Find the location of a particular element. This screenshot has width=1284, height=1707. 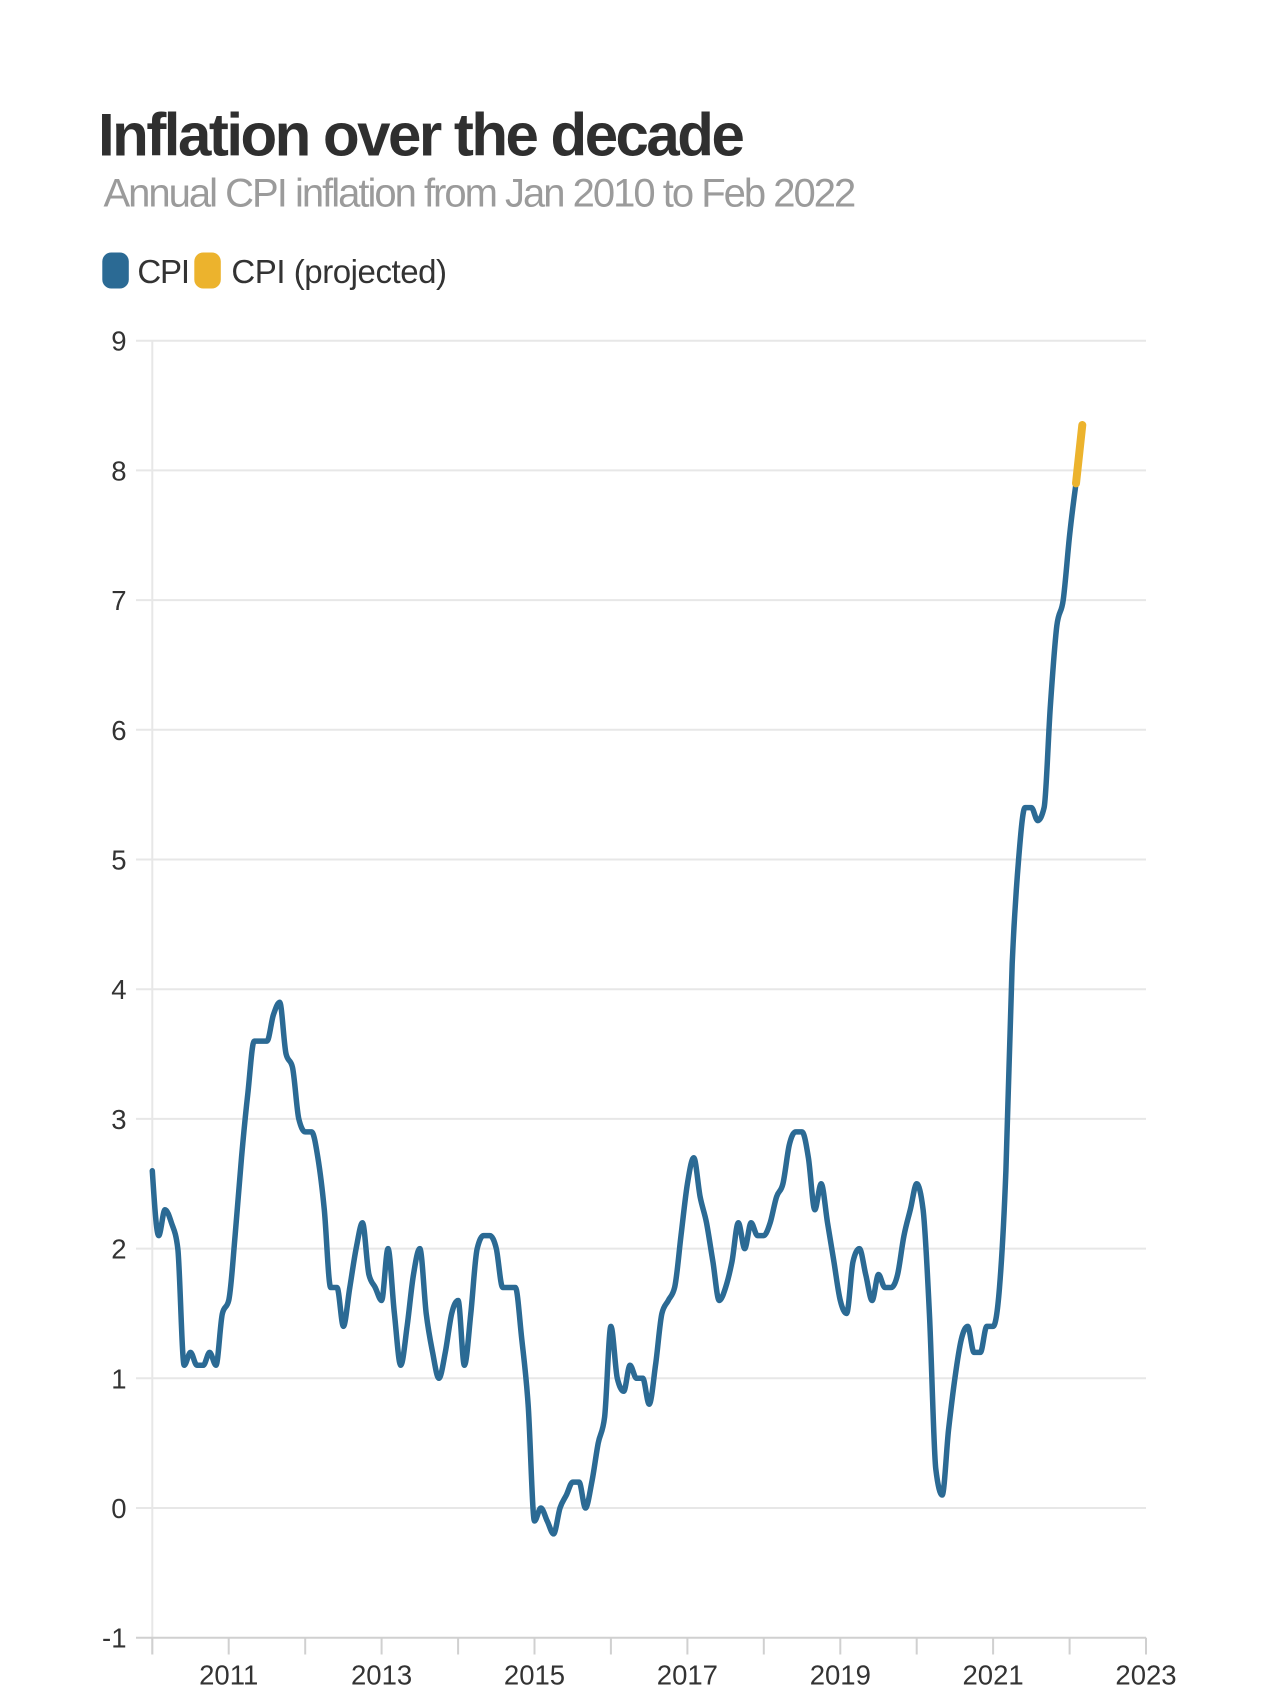

svg-text: Inflation over the decade is located at coordinates (420, 135).